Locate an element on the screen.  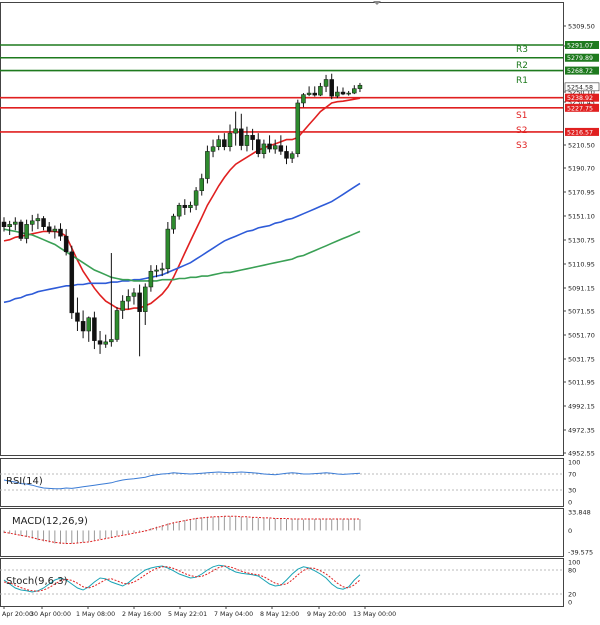
moving-average-line is located at coordinates (182, 243).